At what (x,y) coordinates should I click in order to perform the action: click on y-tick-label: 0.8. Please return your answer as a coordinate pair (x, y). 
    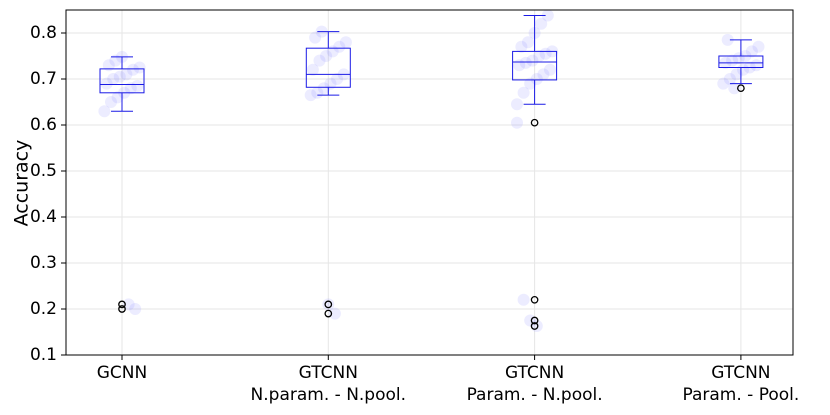
    Looking at the image, I should click on (43, 33).